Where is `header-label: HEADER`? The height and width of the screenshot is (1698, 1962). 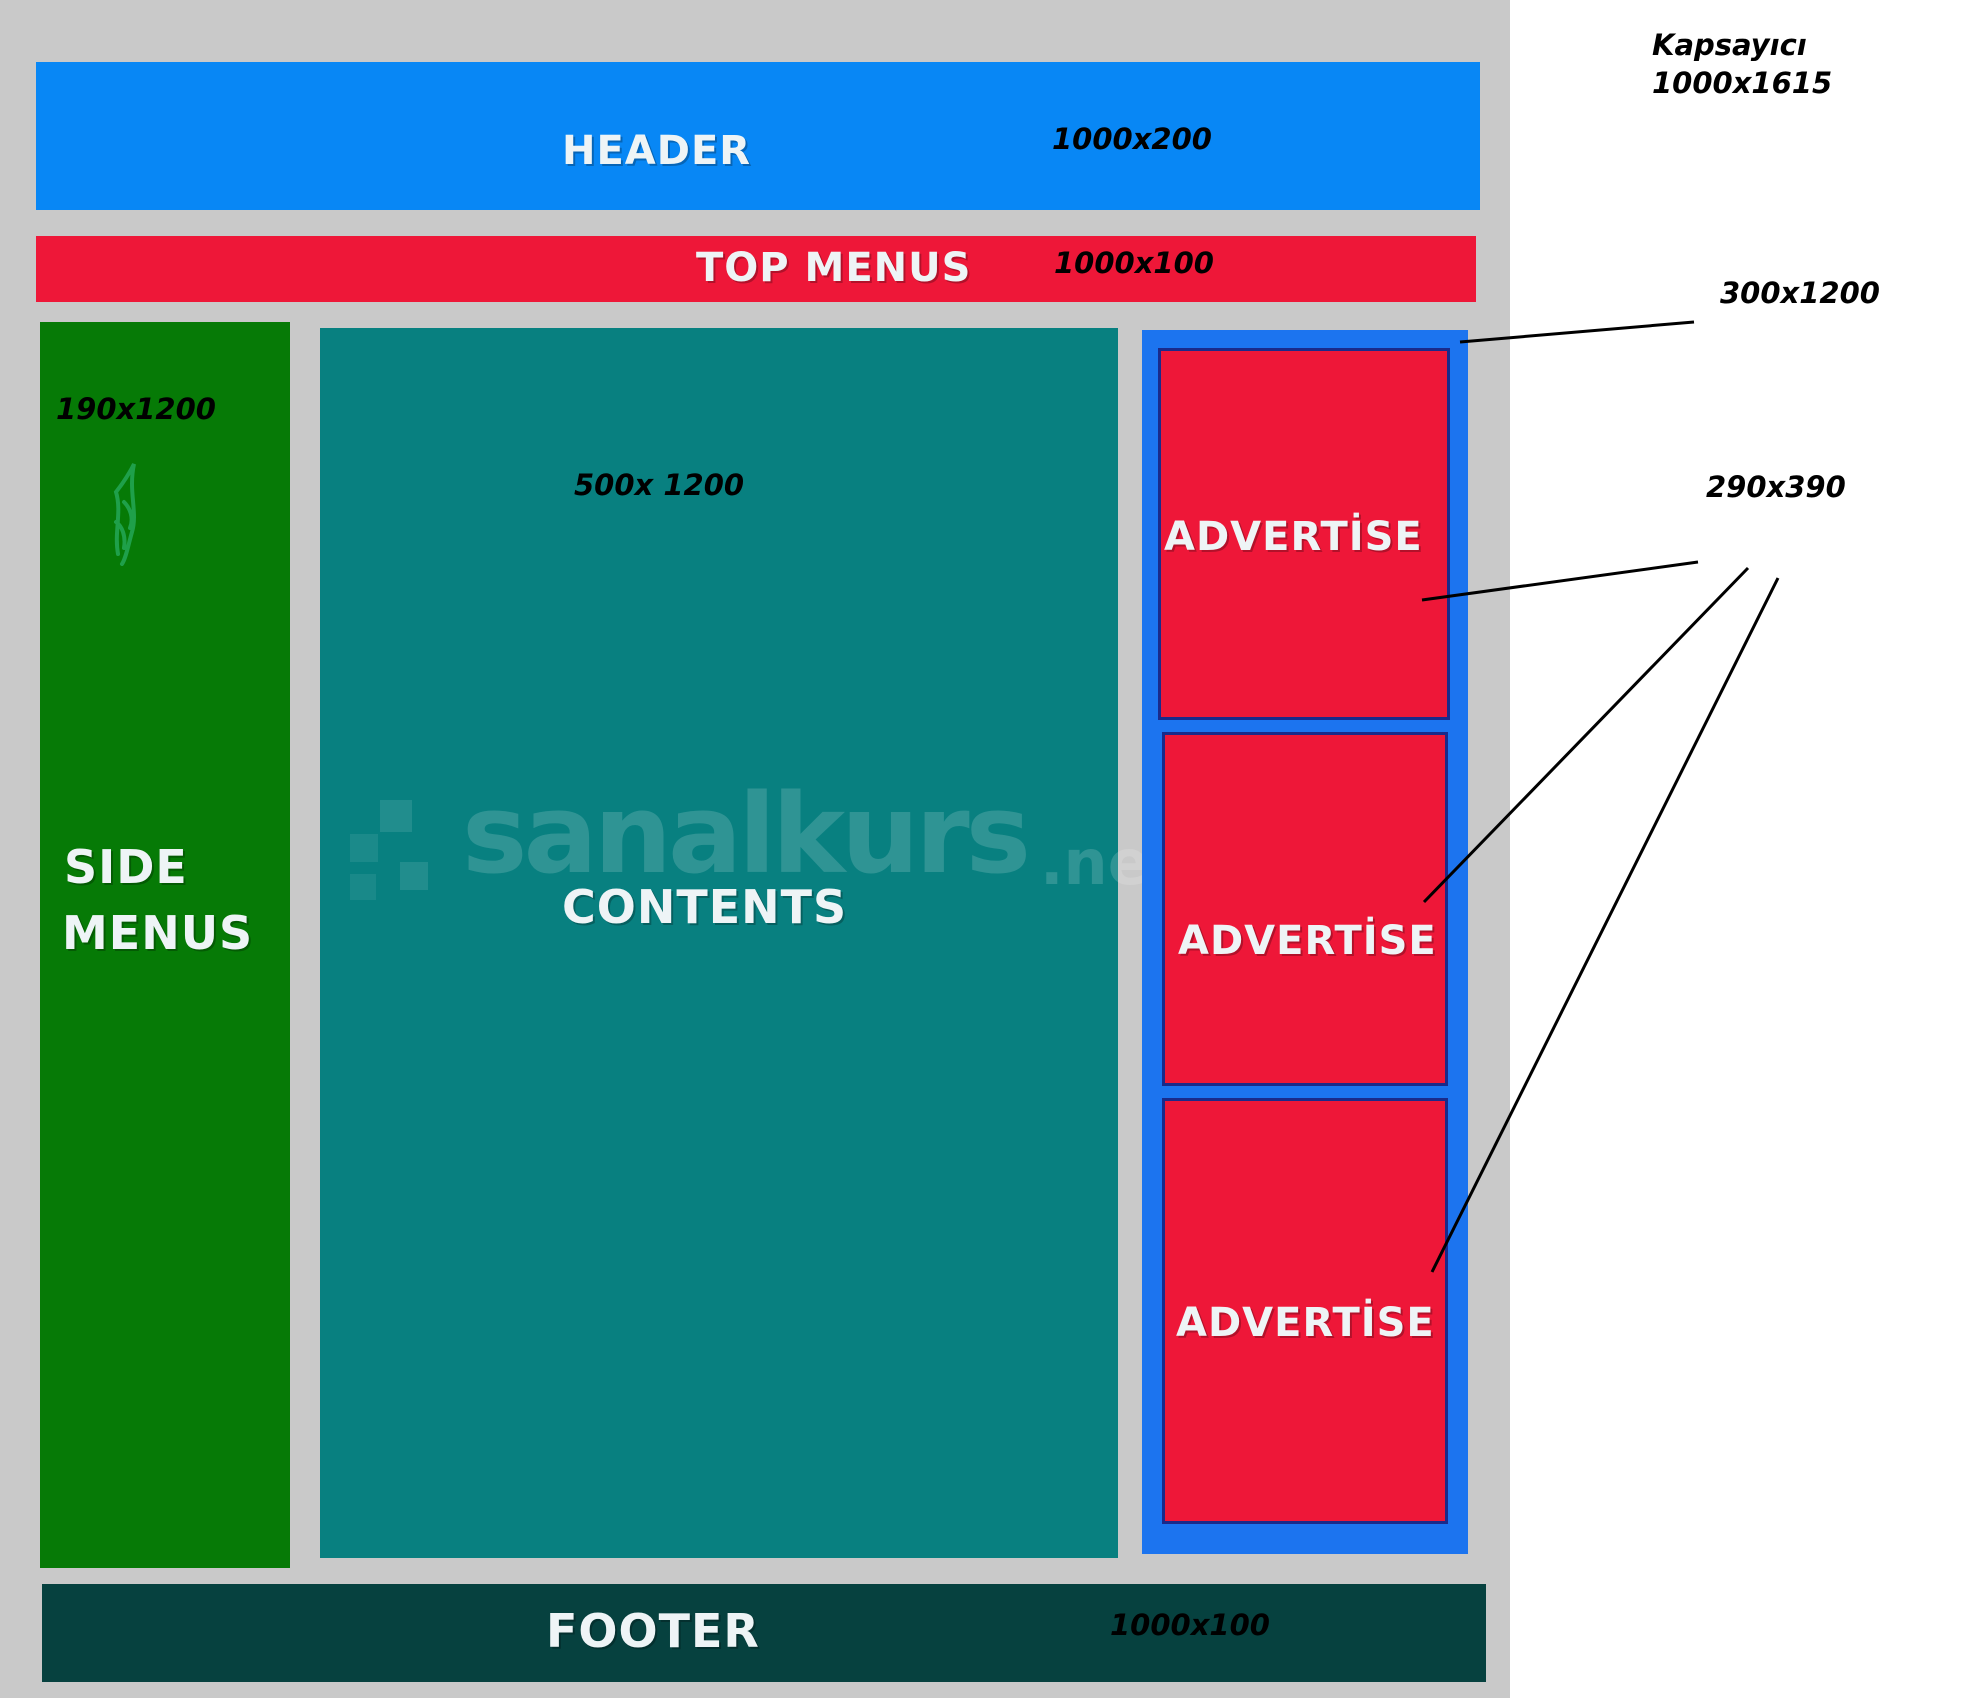
header-label: HEADER is located at coordinates (657, 151).